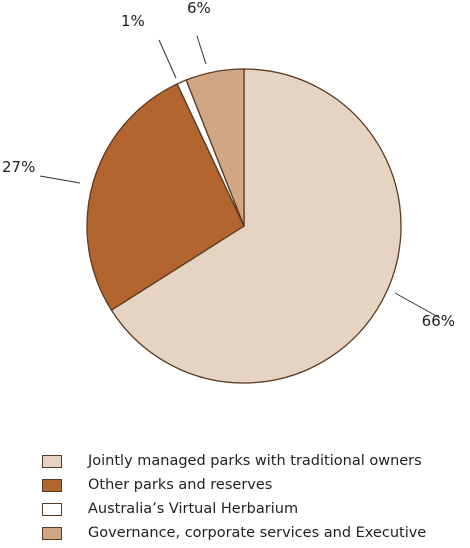  Describe the element at coordinates (18, 167) in the screenshot. I see `slice-percent-label: 27%` at that location.